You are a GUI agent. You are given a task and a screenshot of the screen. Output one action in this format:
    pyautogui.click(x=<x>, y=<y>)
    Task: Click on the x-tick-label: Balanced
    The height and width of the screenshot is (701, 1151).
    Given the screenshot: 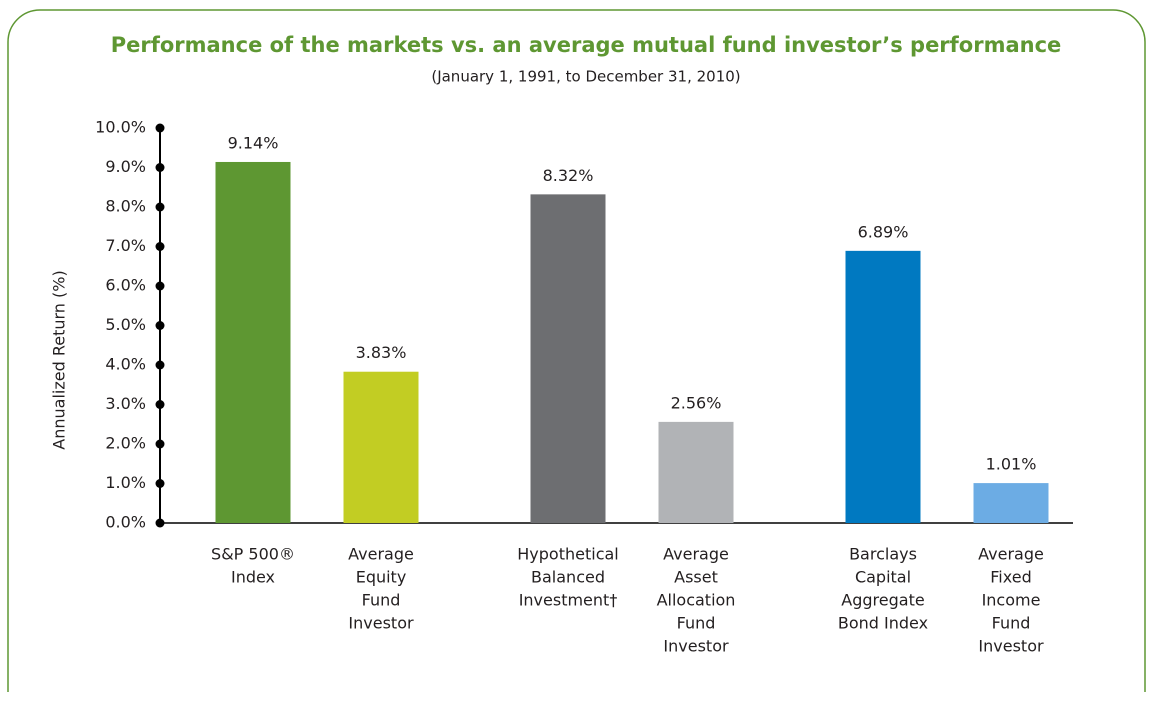 What is the action you would take?
    pyautogui.click(x=568, y=577)
    